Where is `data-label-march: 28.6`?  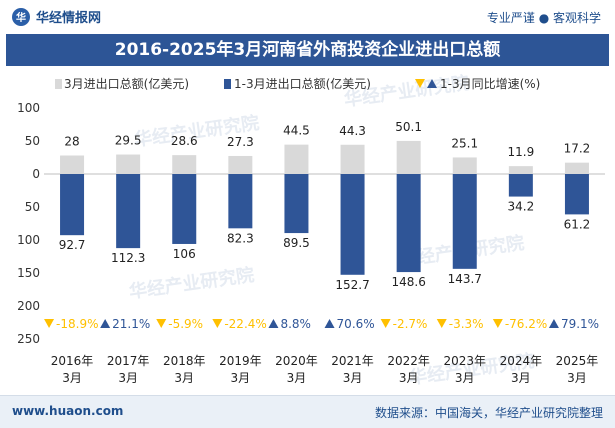
data-label-march: 28.6 is located at coordinates (184, 141).